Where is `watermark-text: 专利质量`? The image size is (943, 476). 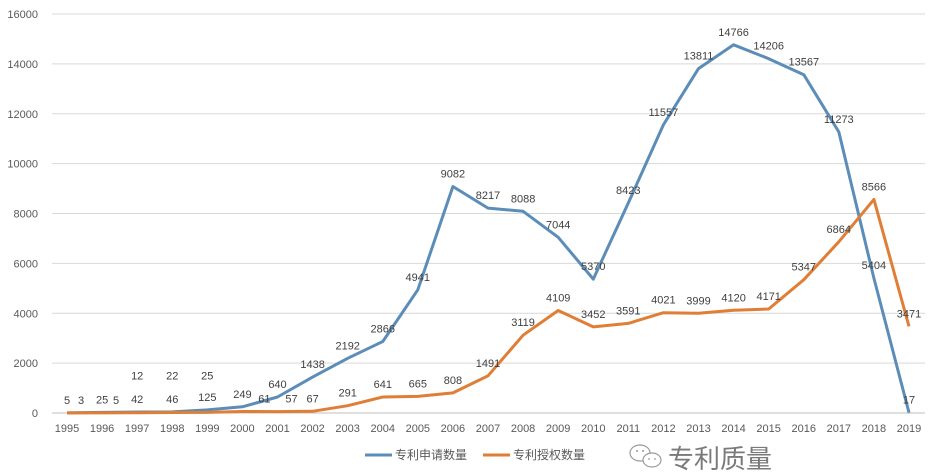 watermark-text: 专利质量 is located at coordinates (720, 459).